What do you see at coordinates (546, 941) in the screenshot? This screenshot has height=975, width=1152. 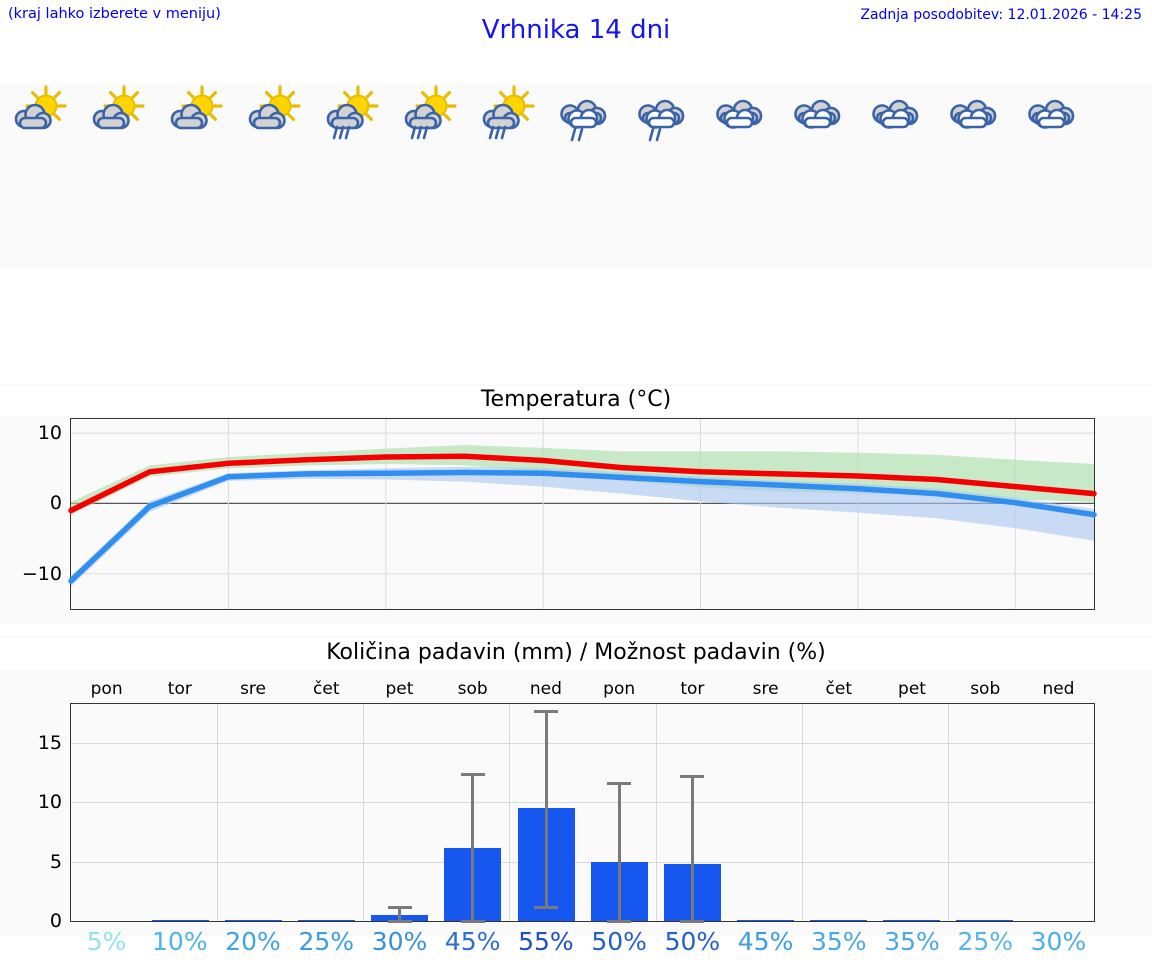 I see `precipitation-probability: 55%` at bounding box center [546, 941].